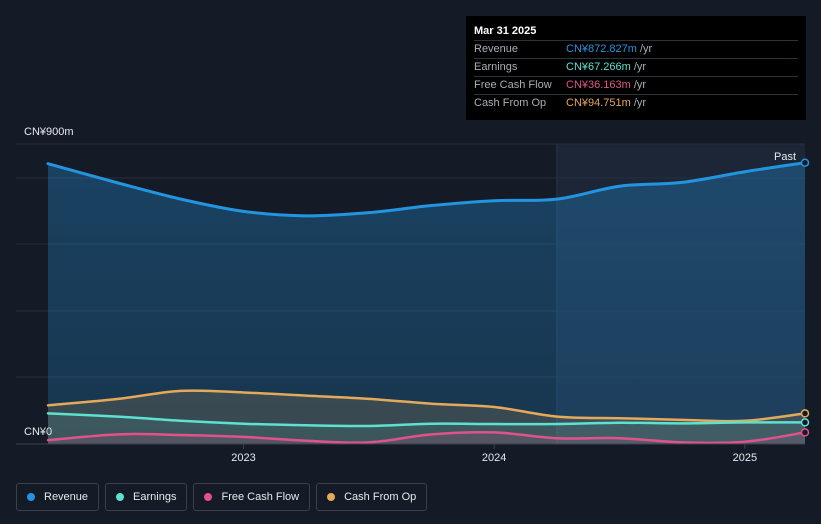 This screenshot has height=524, width=821. What do you see at coordinates (496, 67) in the screenshot?
I see `tooltip-label: Earnings` at bounding box center [496, 67].